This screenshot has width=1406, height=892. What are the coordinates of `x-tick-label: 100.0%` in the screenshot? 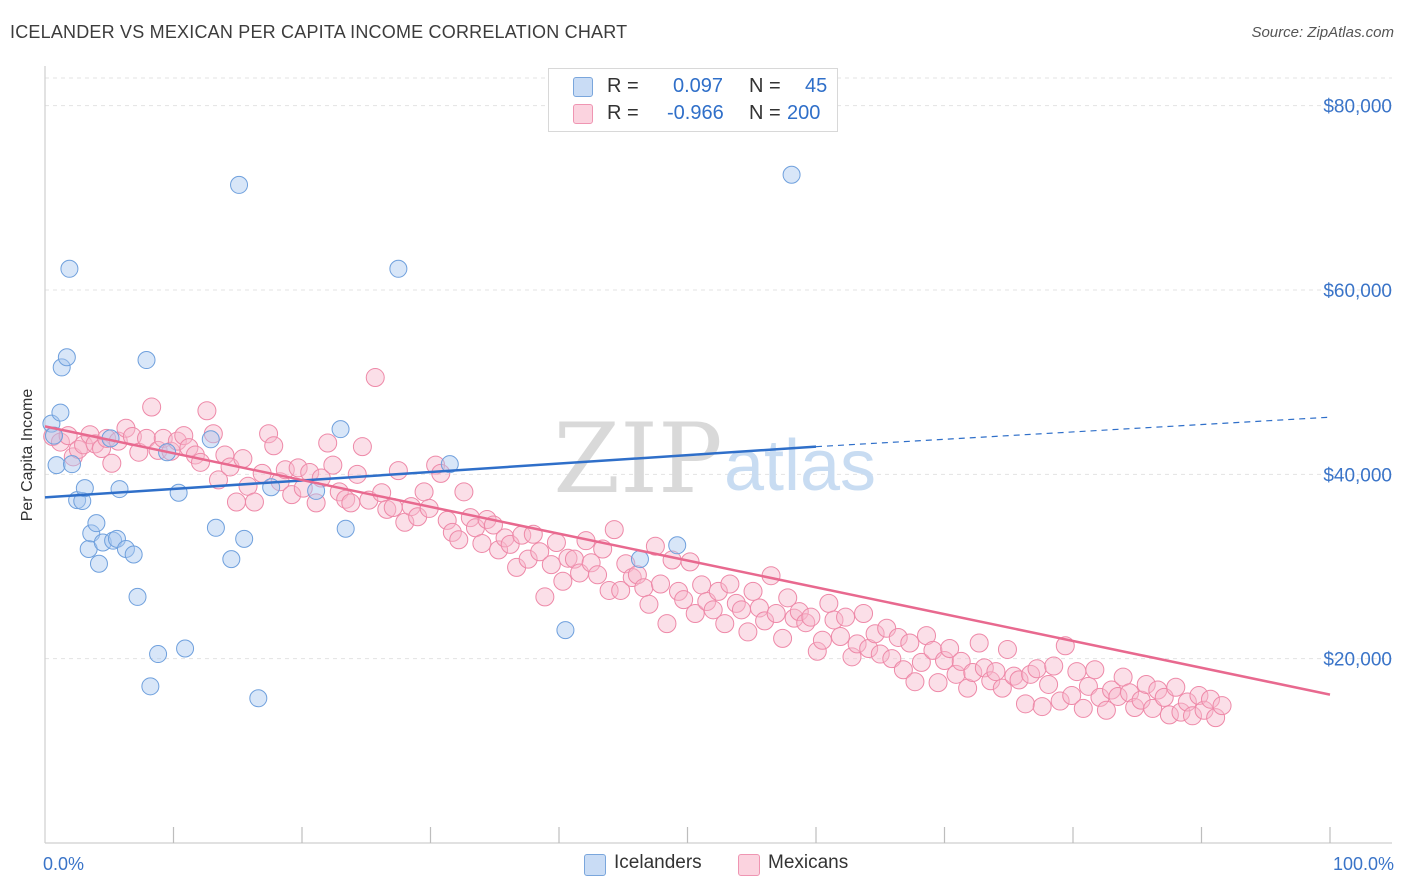 It's located at (1363, 864).